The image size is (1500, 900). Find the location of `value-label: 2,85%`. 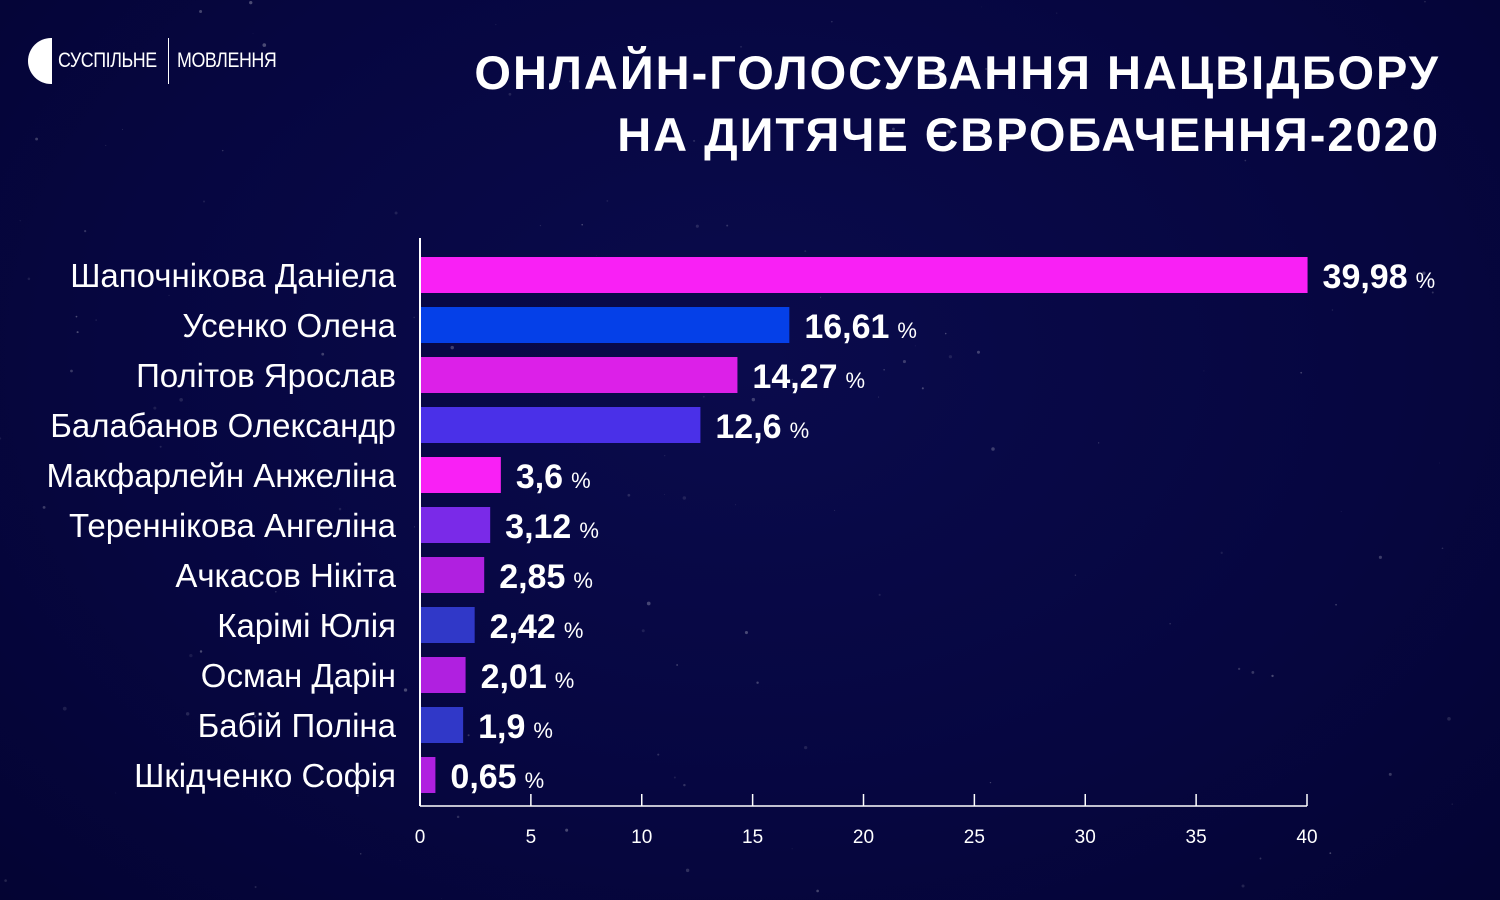

value-label: 2,85% is located at coordinates (546, 577).